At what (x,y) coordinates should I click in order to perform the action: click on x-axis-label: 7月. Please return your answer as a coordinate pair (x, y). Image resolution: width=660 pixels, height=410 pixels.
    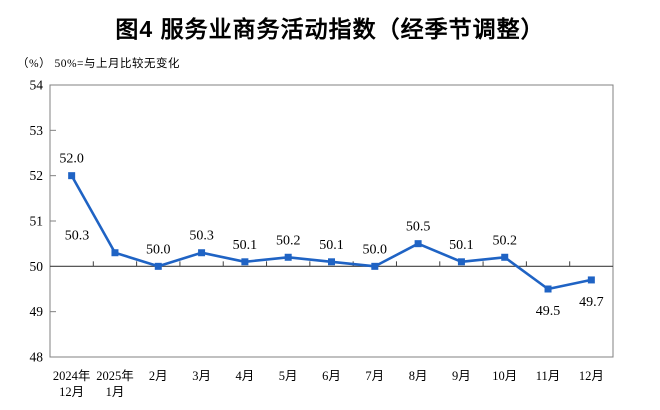
    Looking at the image, I should click on (374, 376).